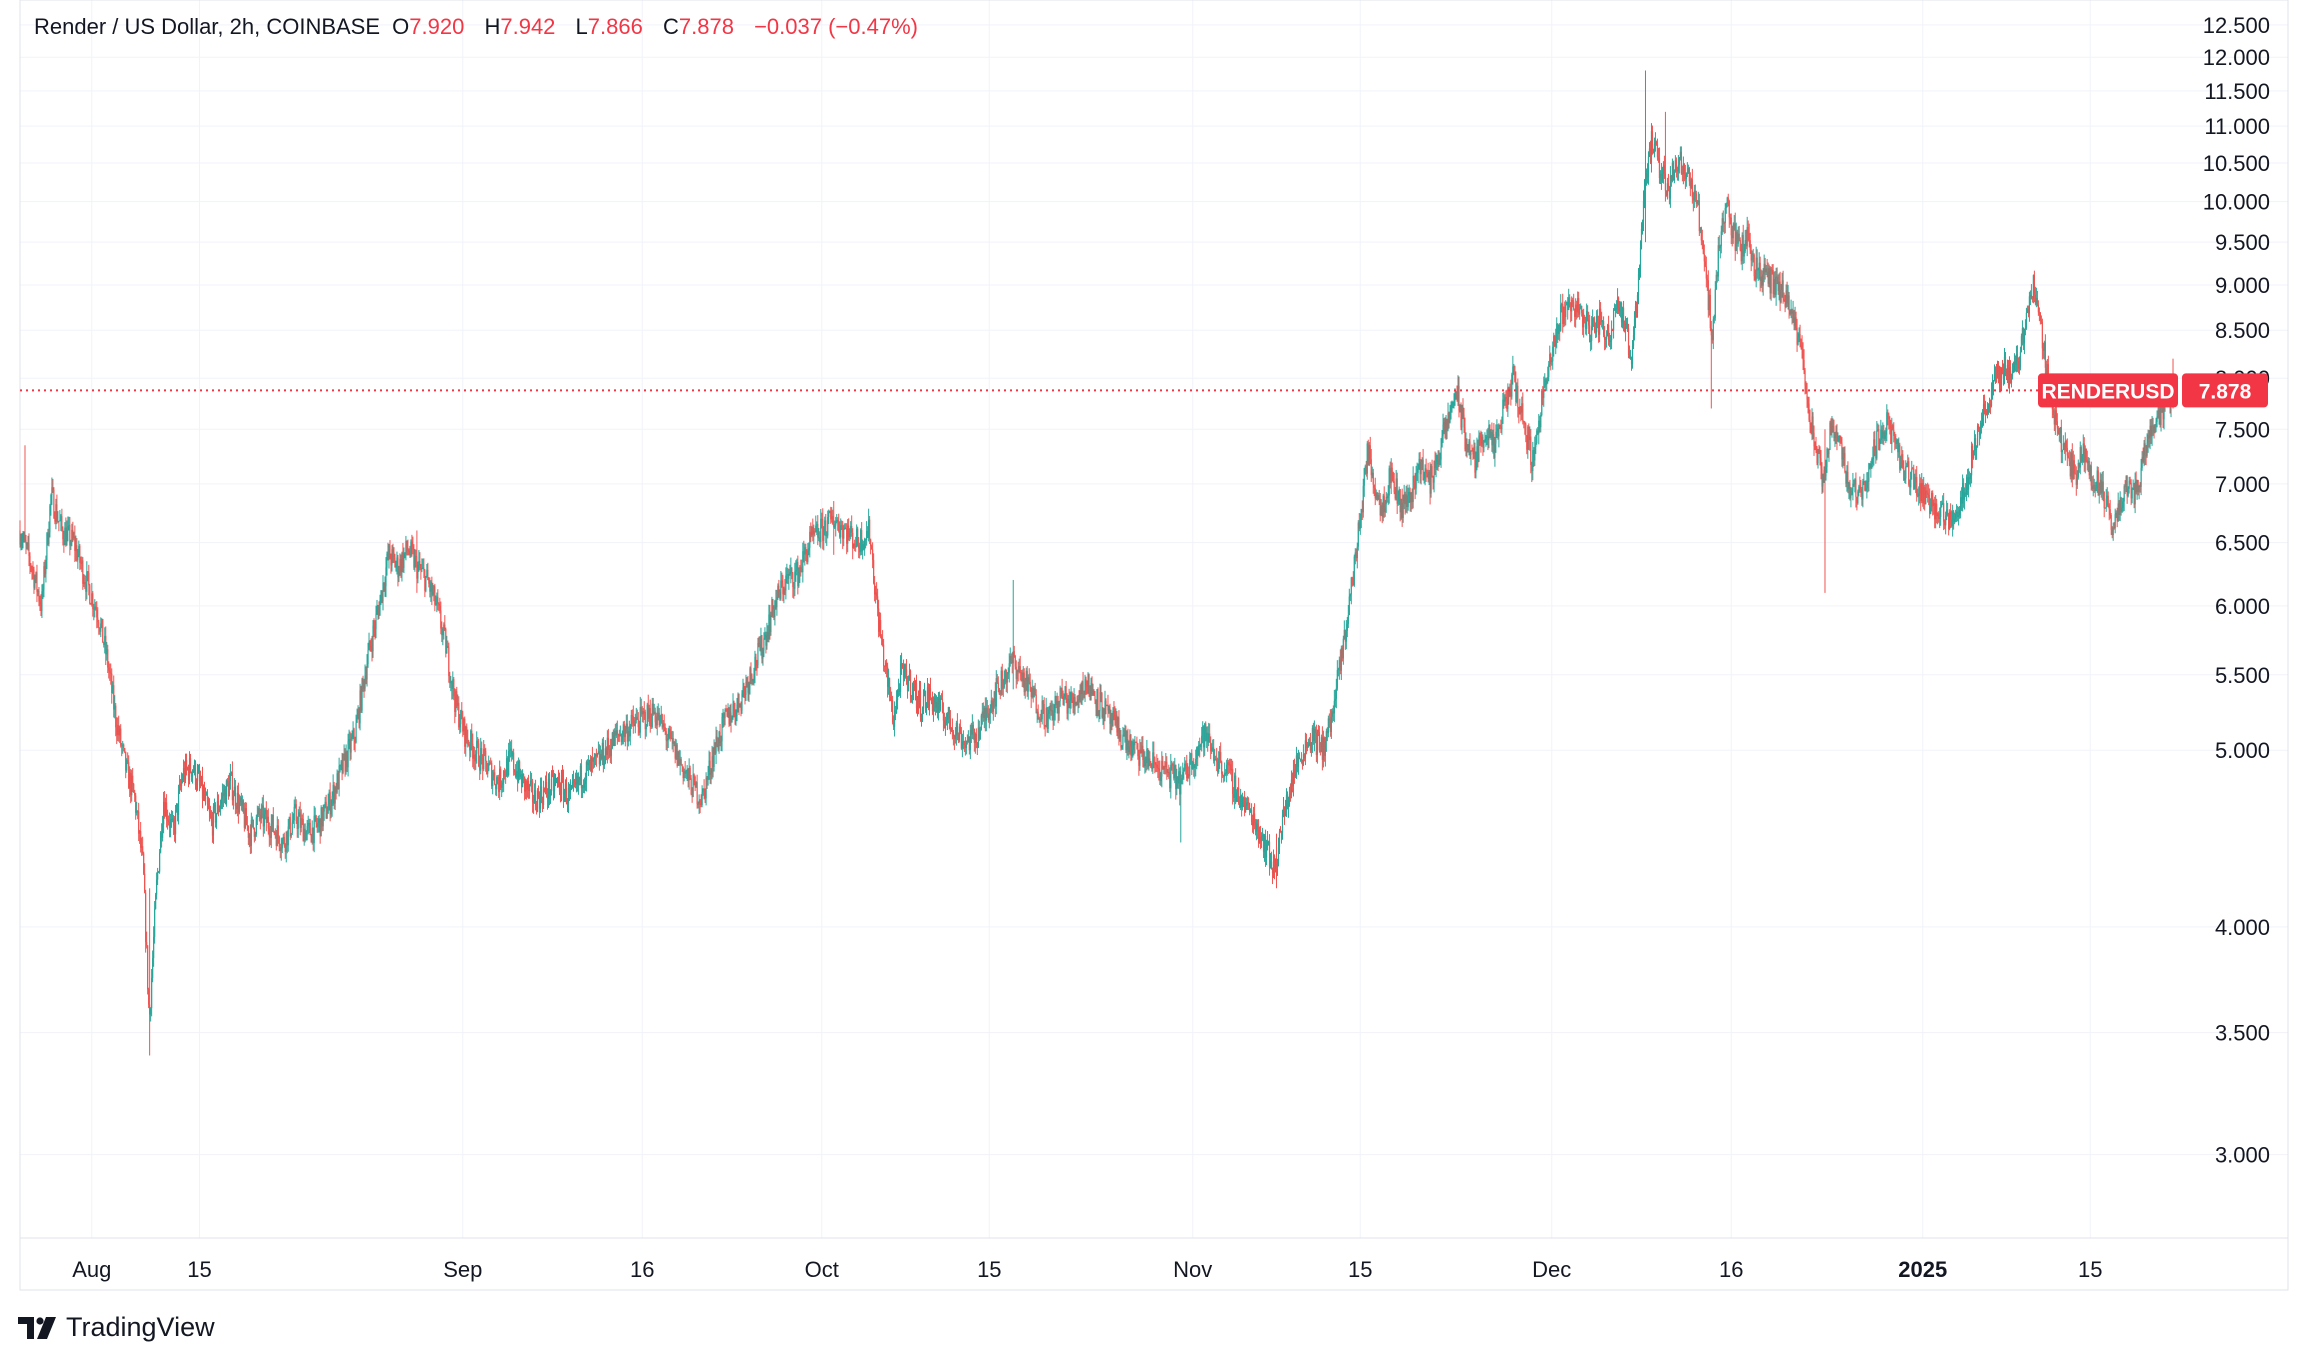 This screenshot has width=2308, height=1362. What do you see at coordinates (116, 1327) in the screenshot?
I see `tradingview-logo: TradingView` at bounding box center [116, 1327].